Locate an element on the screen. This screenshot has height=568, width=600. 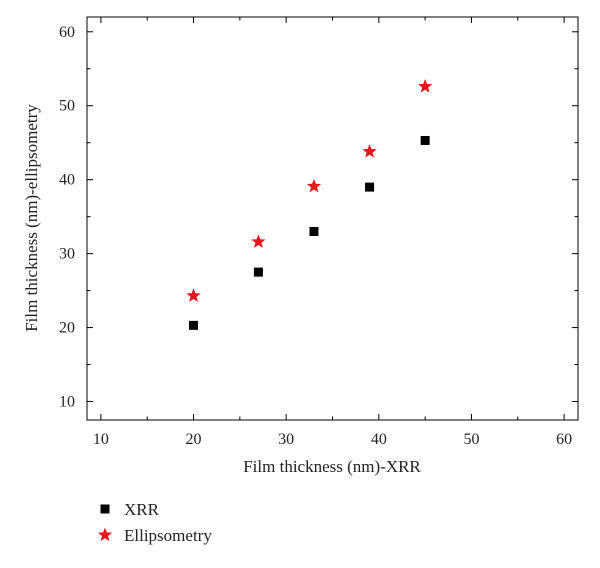
y-axis-title: Film thickness (nm)-ellipsometry is located at coordinates (31, 218).